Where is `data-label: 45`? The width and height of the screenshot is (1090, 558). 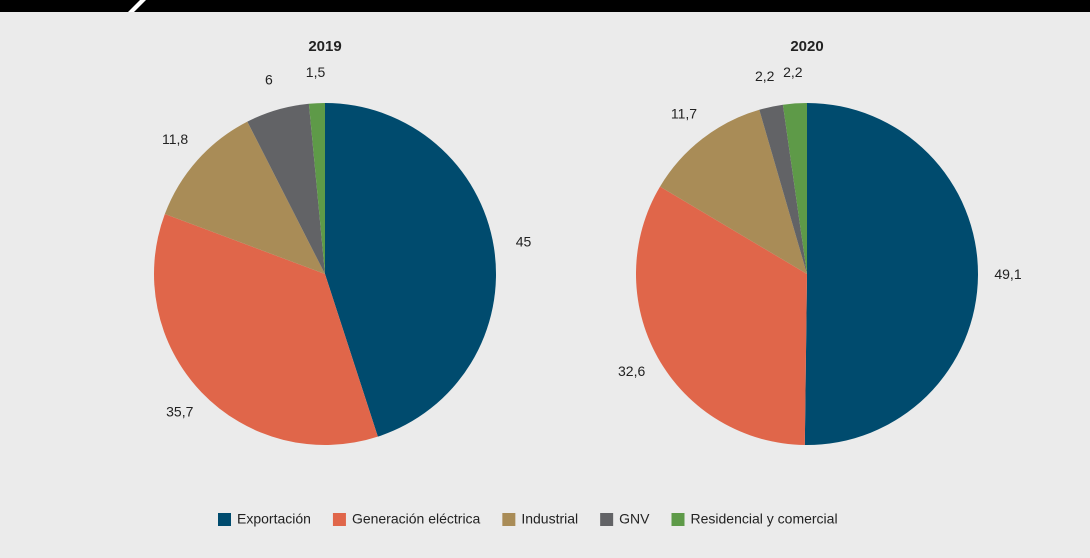
data-label: 45 is located at coordinates (524, 241).